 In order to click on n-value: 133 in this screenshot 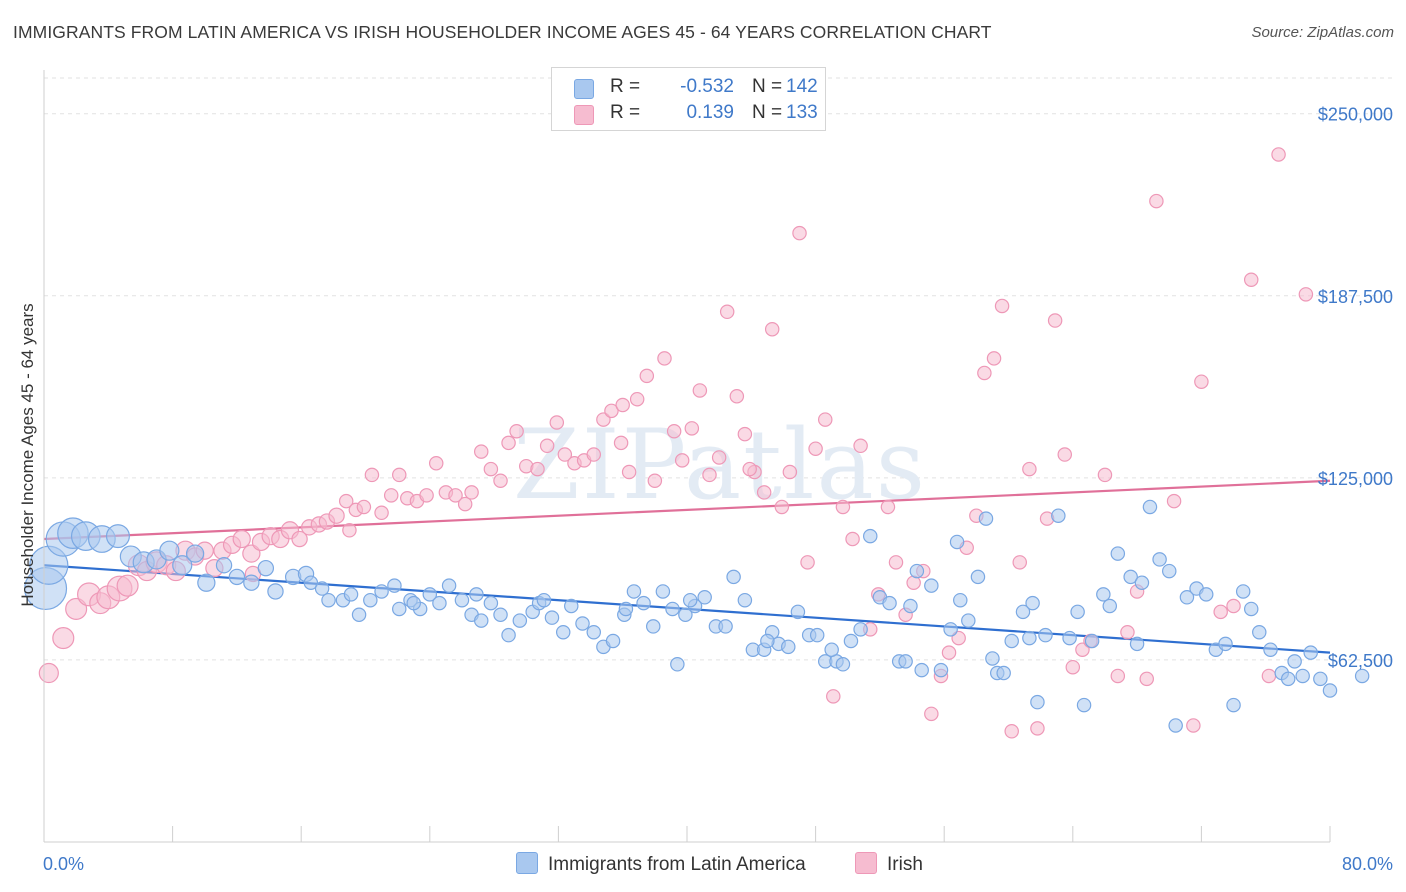, I will do `click(802, 112)`.